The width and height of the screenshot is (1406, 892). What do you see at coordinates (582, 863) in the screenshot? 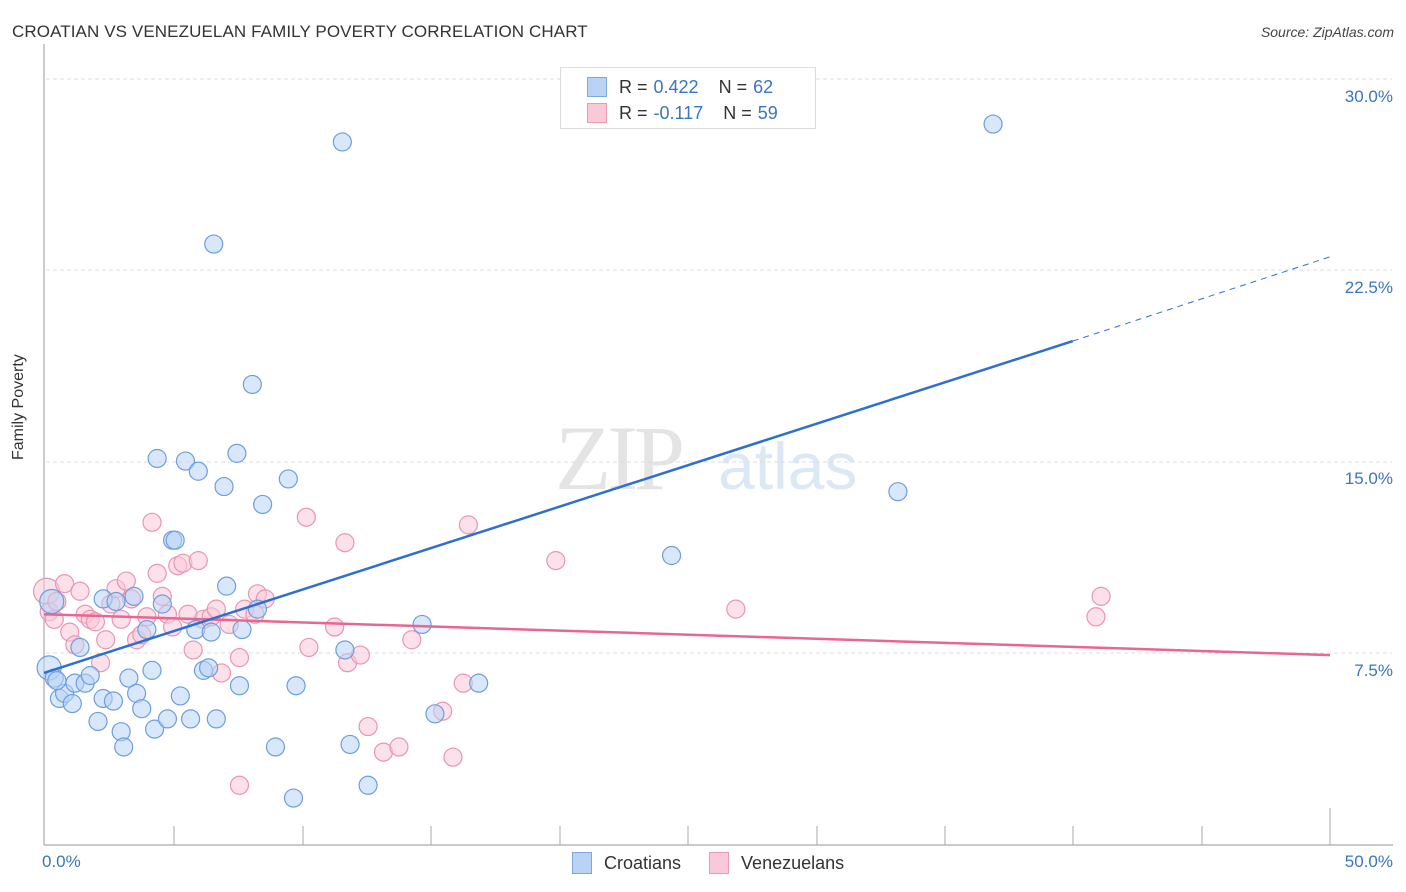
I see `croatians-swatch-icon` at bounding box center [582, 863].